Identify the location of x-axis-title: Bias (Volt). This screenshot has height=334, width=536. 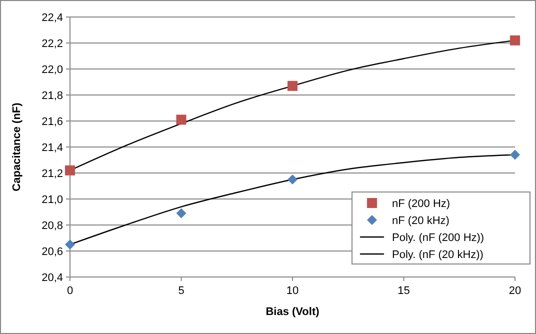
(293, 312).